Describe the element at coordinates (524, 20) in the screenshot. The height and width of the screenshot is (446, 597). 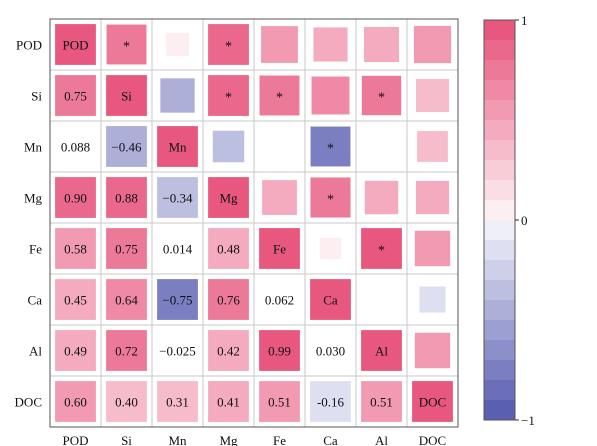
I see `colorbar-tick-label: 1` at that location.